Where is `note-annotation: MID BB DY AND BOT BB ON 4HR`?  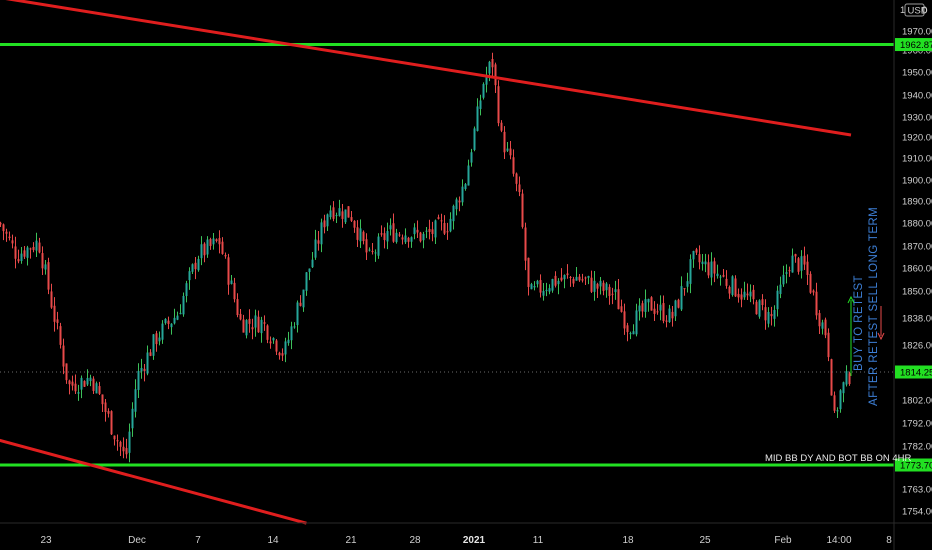
note-annotation: MID BB DY AND BOT BB ON 4HR is located at coordinates (838, 458).